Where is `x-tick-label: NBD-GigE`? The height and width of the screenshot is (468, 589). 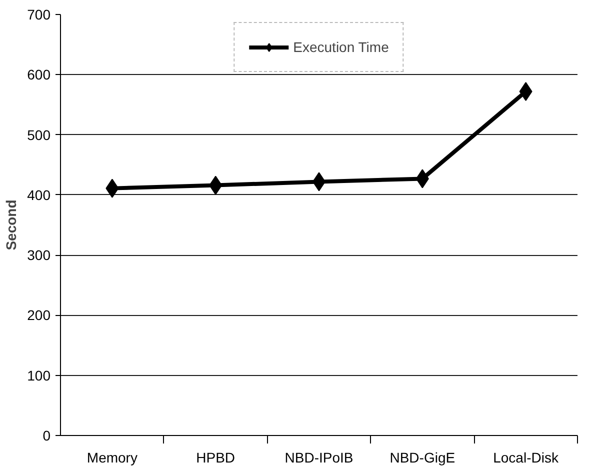 x-tick-label: NBD-GigE is located at coordinates (423, 458).